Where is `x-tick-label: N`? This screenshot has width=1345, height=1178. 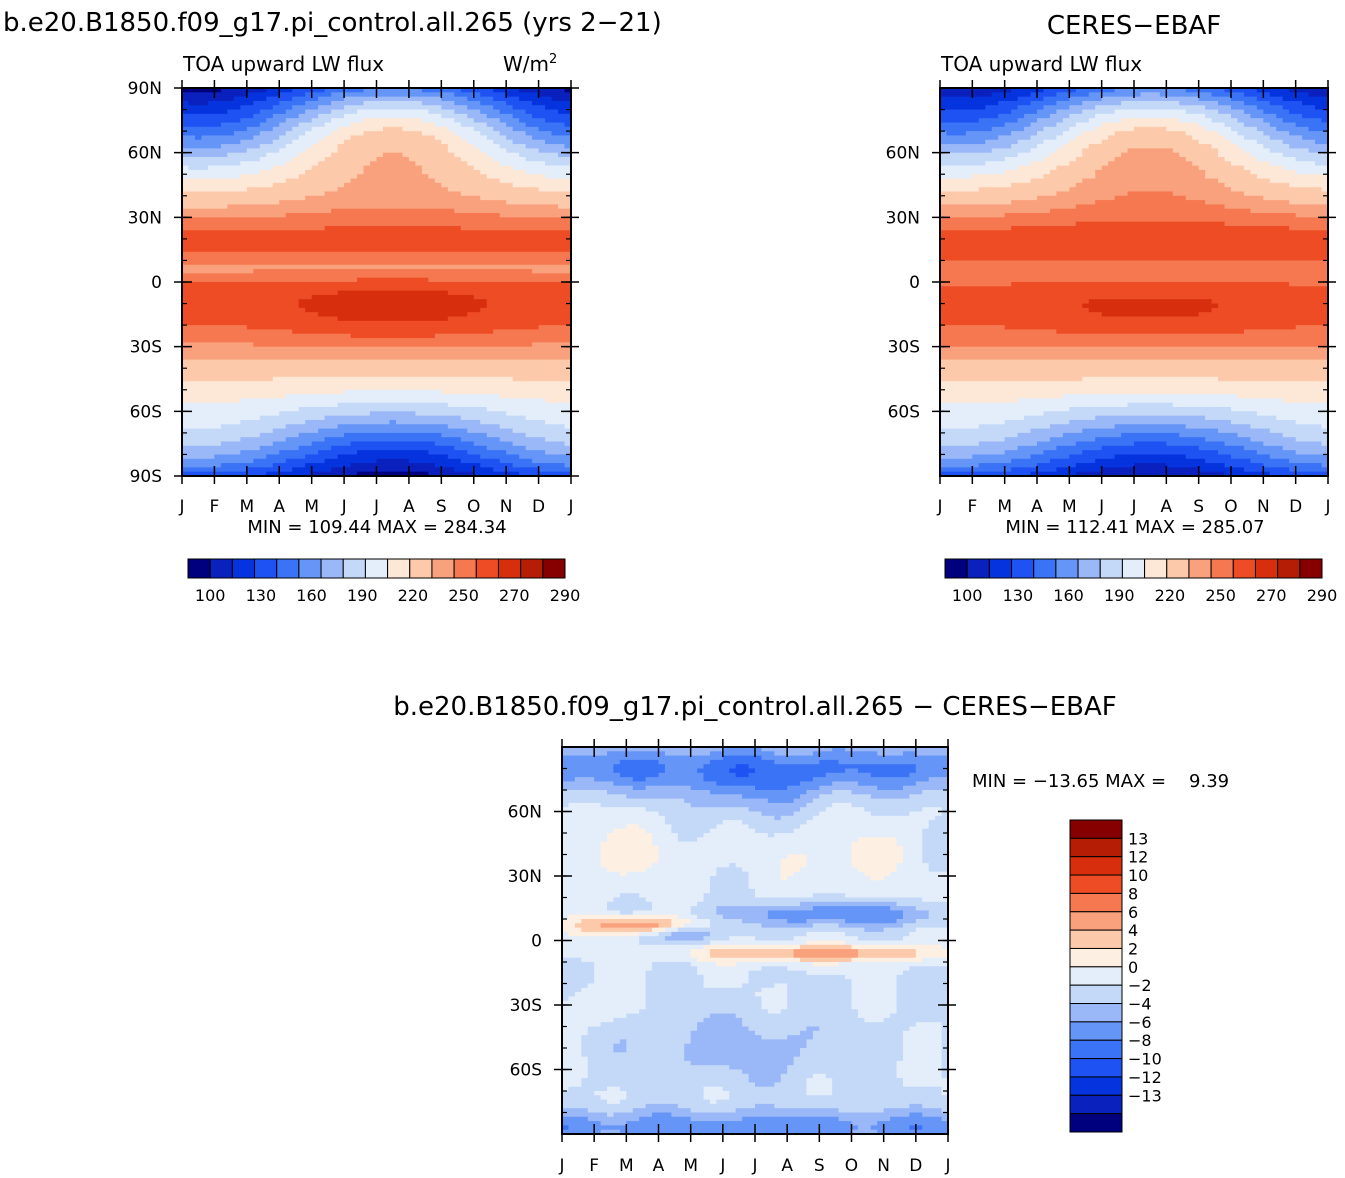
x-tick-label: N is located at coordinates (883, 1166).